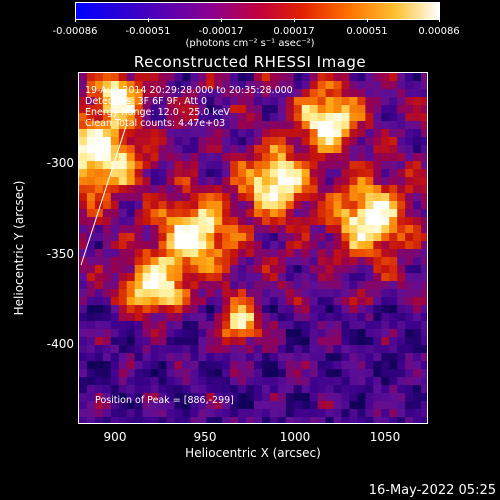  Describe the element at coordinates (148, 31) in the screenshot. I see `colorbar-tick-label: -0.00051` at that location.